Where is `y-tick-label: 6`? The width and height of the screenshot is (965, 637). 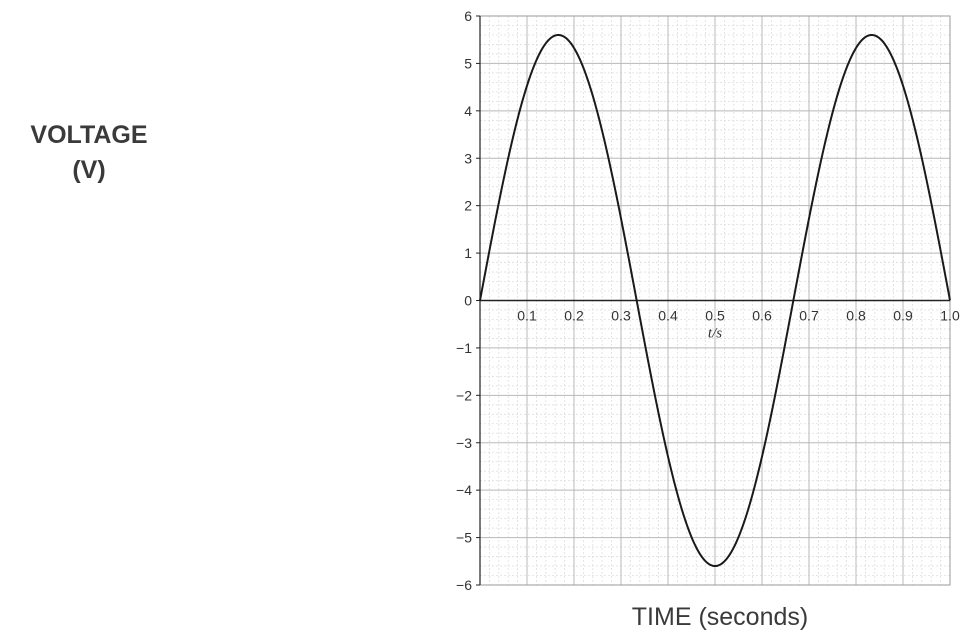
y-tick-label: 6 is located at coordinates (468, 16).